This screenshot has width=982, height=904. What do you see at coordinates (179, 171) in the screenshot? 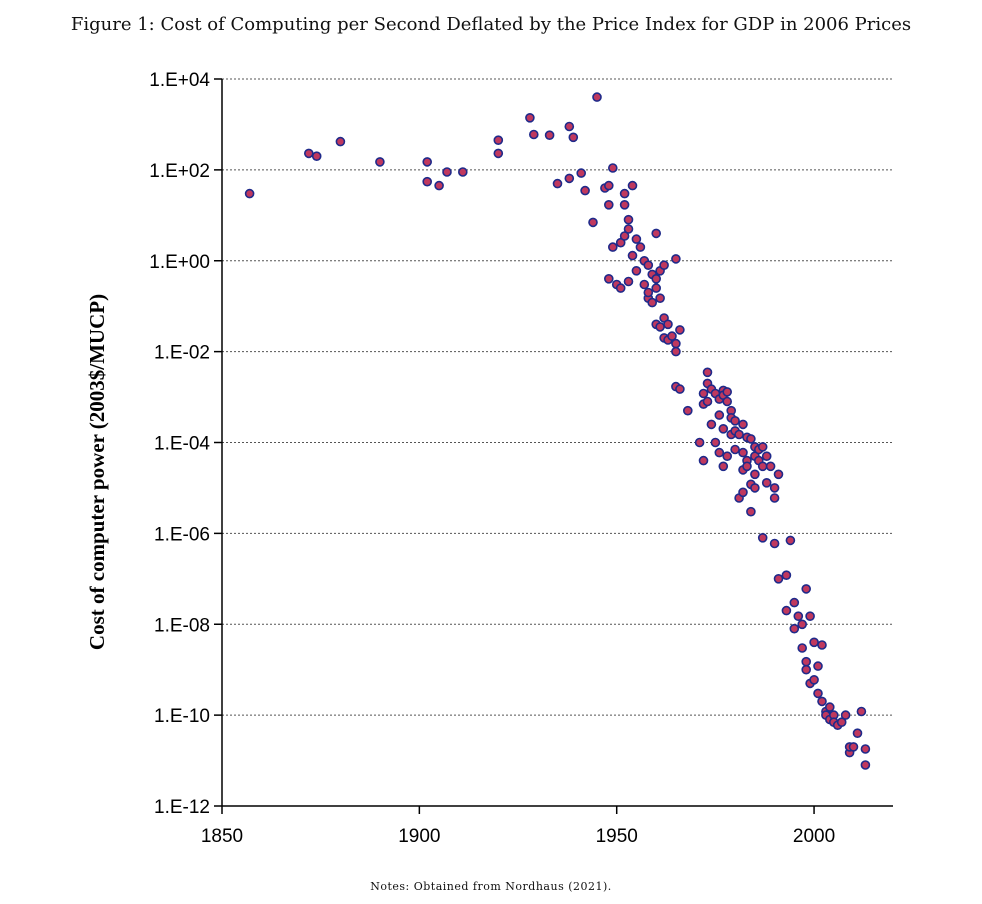
I see `y-tick-label: 1.E+02` at bounding box center [179, 171].